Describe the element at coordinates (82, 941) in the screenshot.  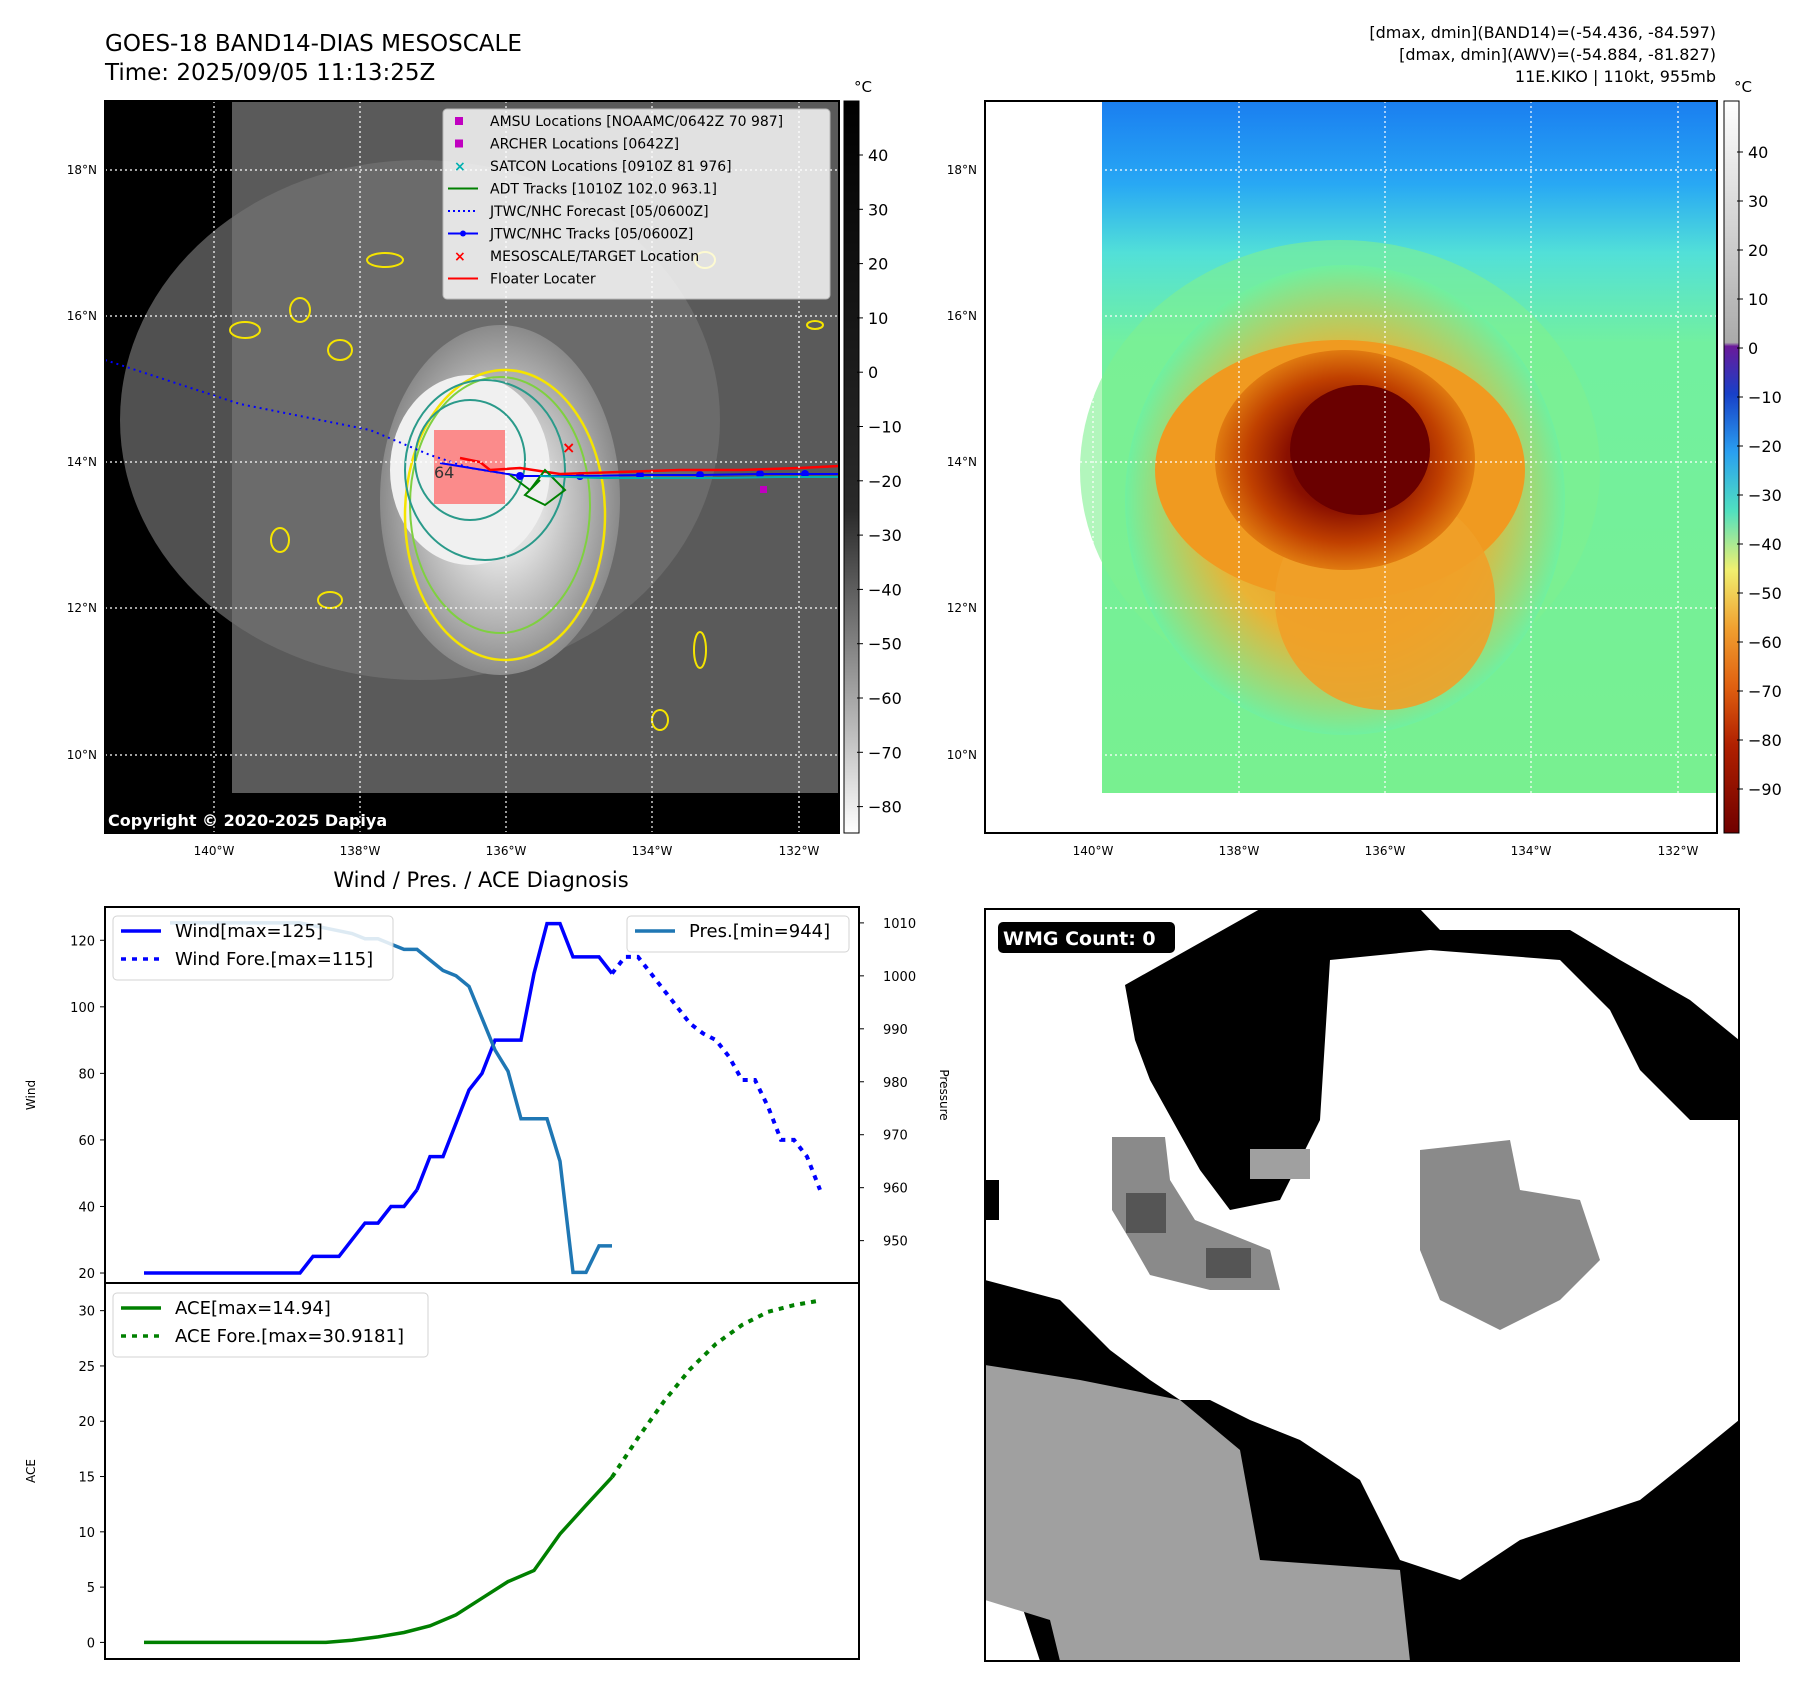
I see `y-tick-label: 120` at that location.